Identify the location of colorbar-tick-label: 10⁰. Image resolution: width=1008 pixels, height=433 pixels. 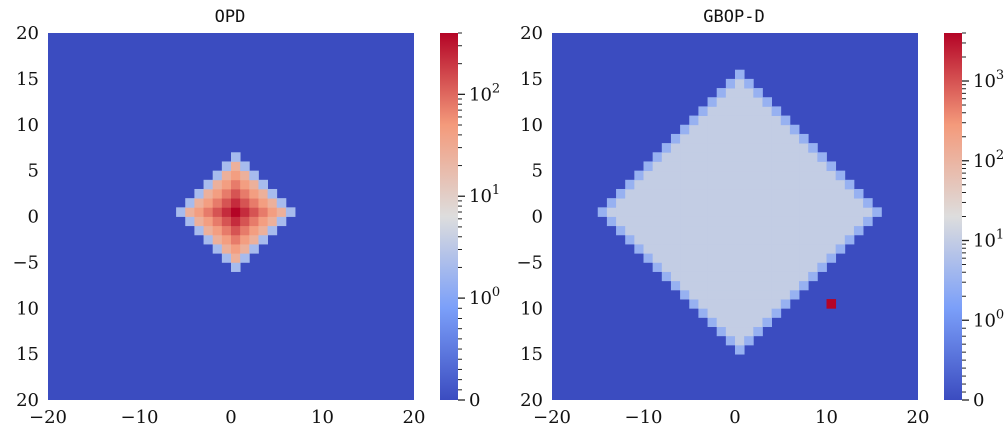
(988, 319).